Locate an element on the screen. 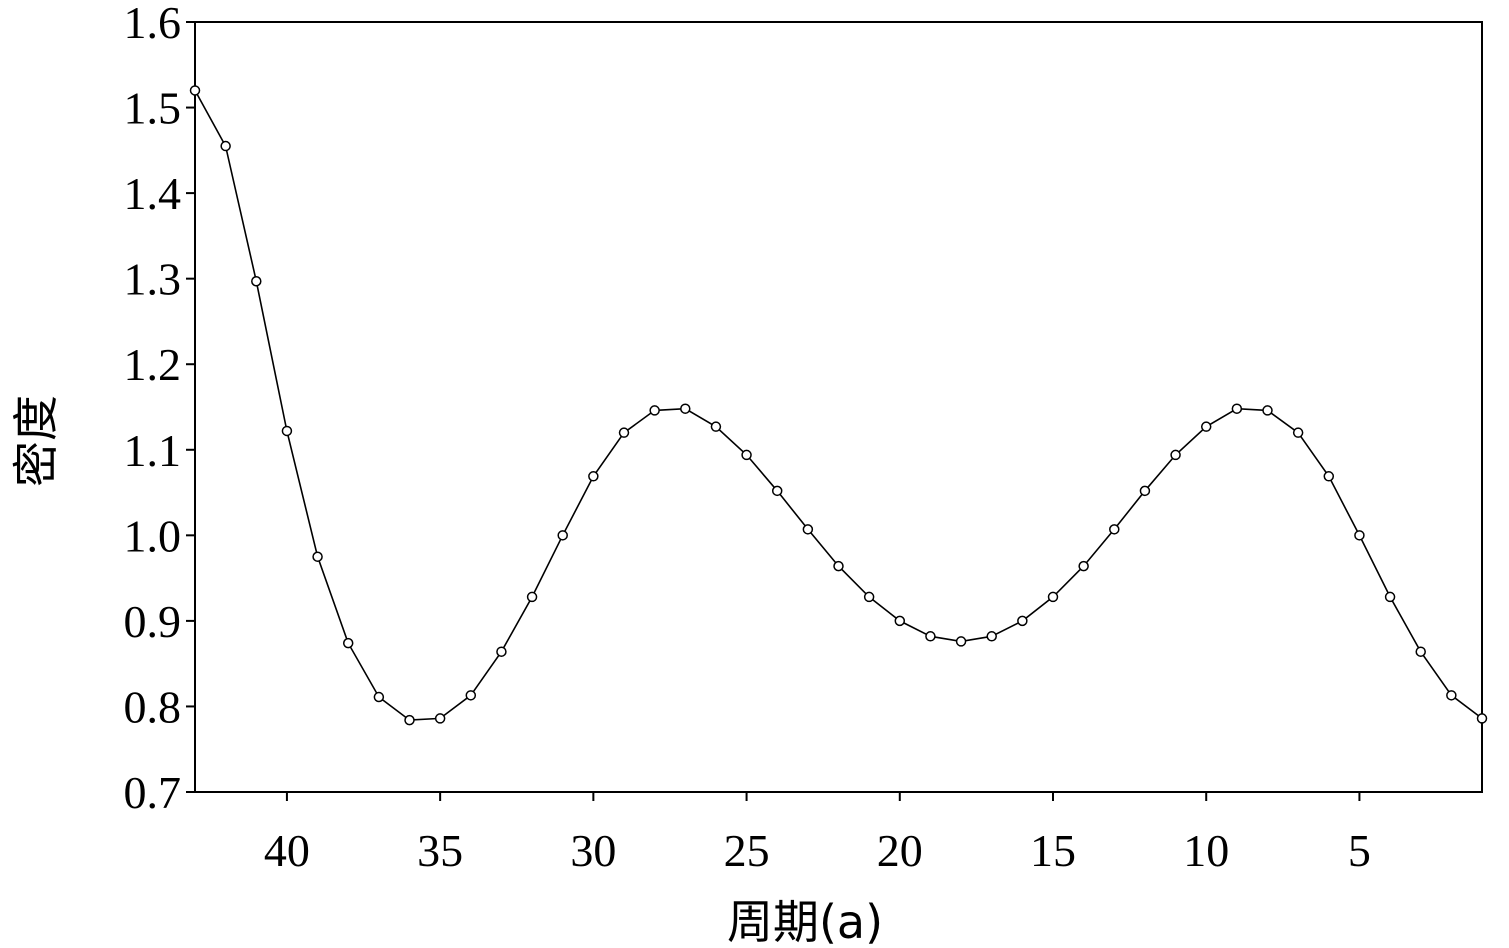  y-tick-label: 1.5 is located at coordinates (153, 108).